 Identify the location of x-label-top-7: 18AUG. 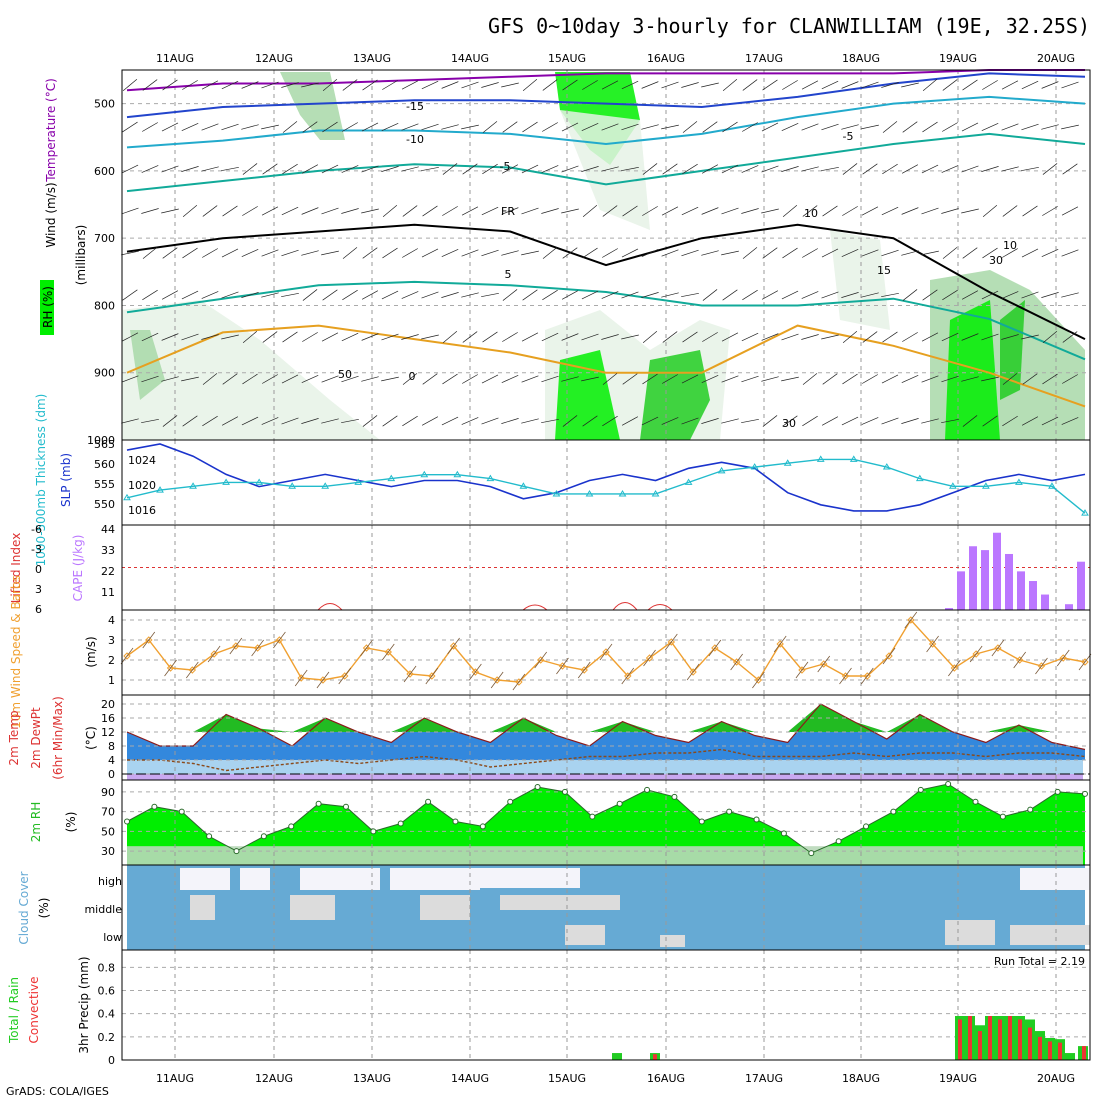
(861, 58).